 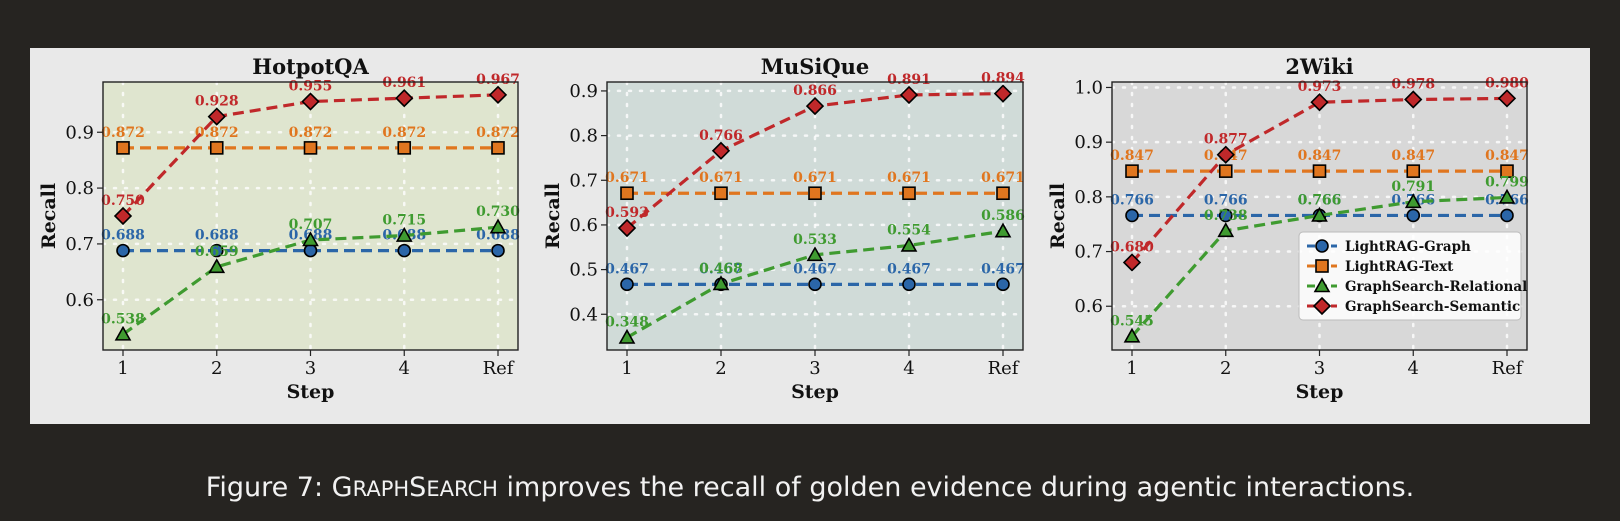 What do you see at coordinates (268, 487) in the screenshot?
I see `caption-prefix: Figure 7:` at bounding box center [268, 487].